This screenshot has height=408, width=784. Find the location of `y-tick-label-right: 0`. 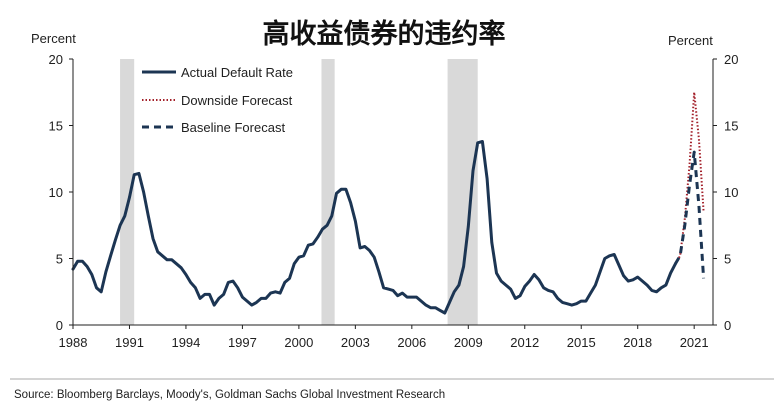

y-tick-label-right: 0 is located at coordinates (727, 325).